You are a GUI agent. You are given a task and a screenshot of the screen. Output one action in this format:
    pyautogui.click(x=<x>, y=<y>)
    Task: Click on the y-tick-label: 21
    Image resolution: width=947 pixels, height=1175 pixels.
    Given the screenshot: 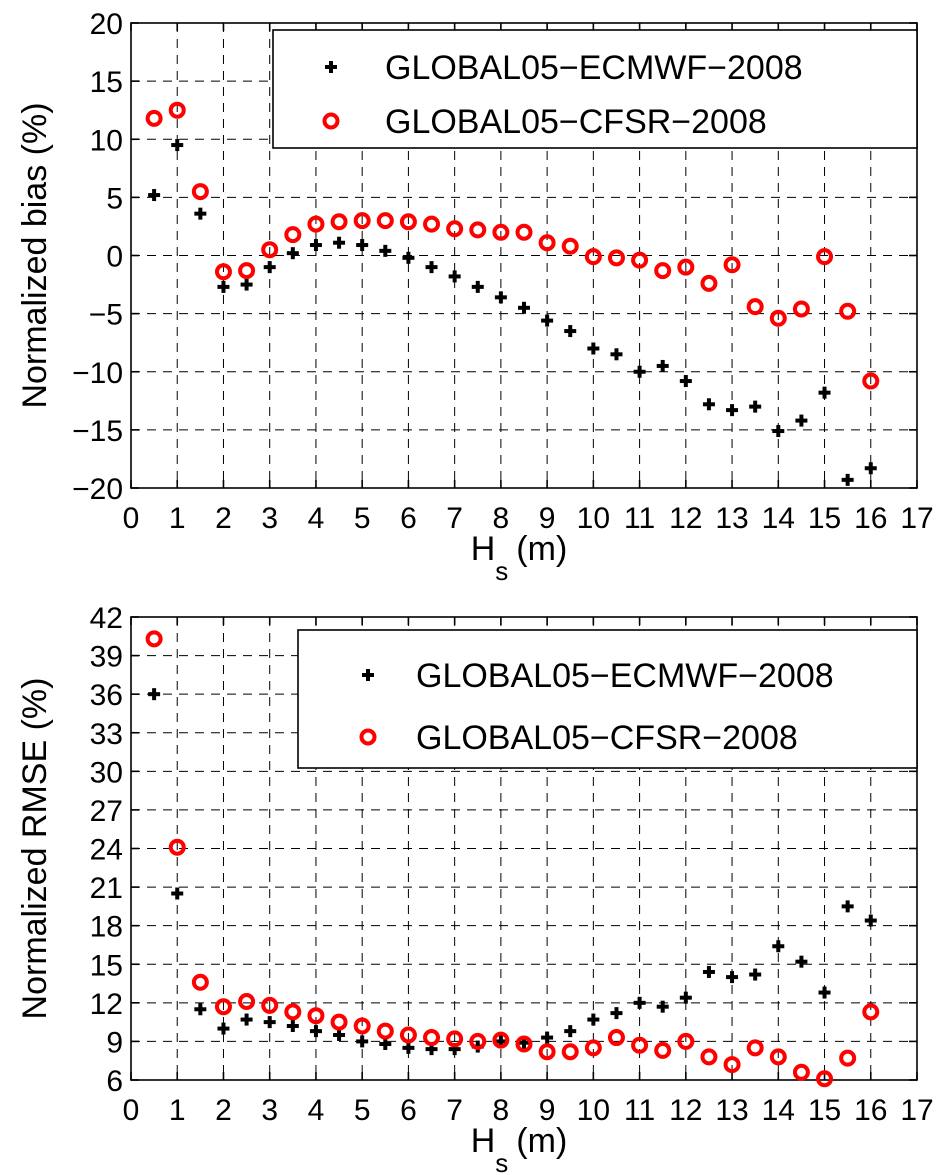 What is the action you would take?
    pyautogui.click(x=106, y=888)
    